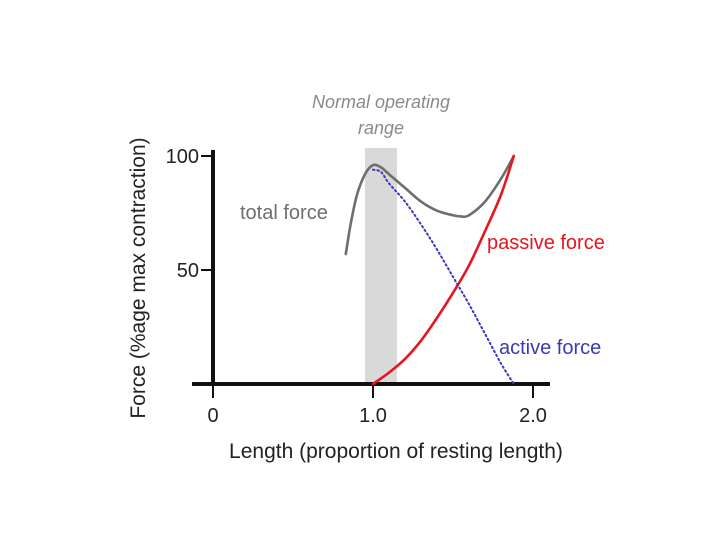  What do you see at coordinates (381, 102) in the screenshot?
I see `range-label-line-1: Normal operating` at bounding box center [381, 102].